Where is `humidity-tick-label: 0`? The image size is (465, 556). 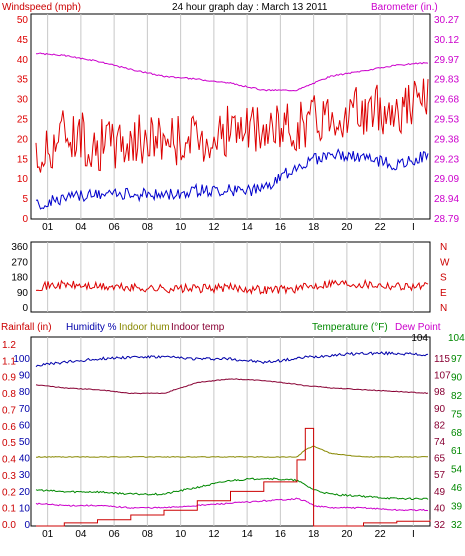 humidity-tick-label: 0 is located at coordinates (27, 525).